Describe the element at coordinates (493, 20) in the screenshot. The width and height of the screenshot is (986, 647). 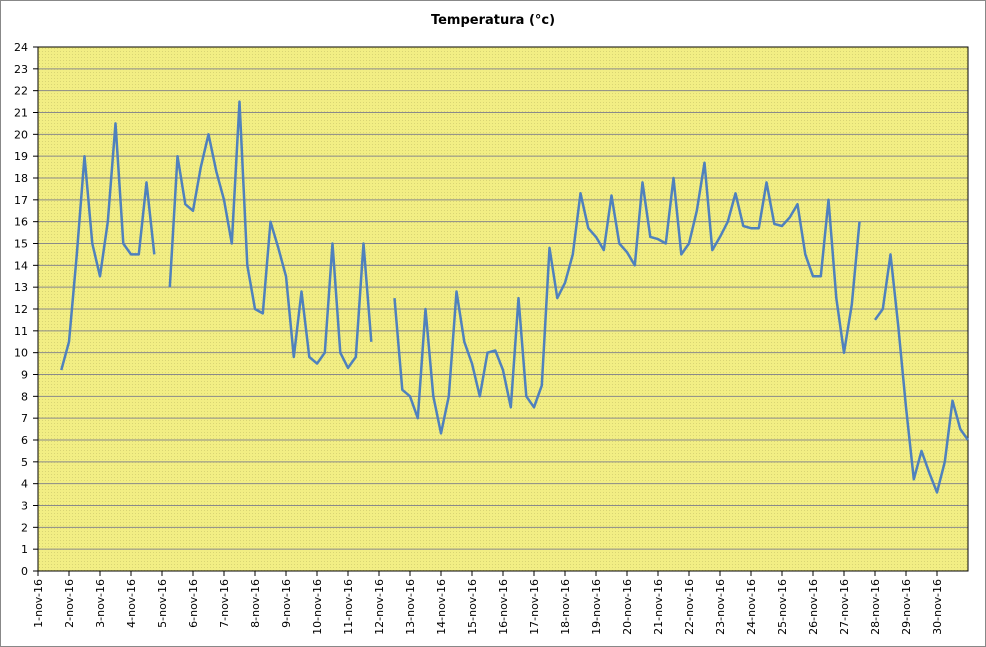
I see `chart-title: Temperatura (°c)` at that location.